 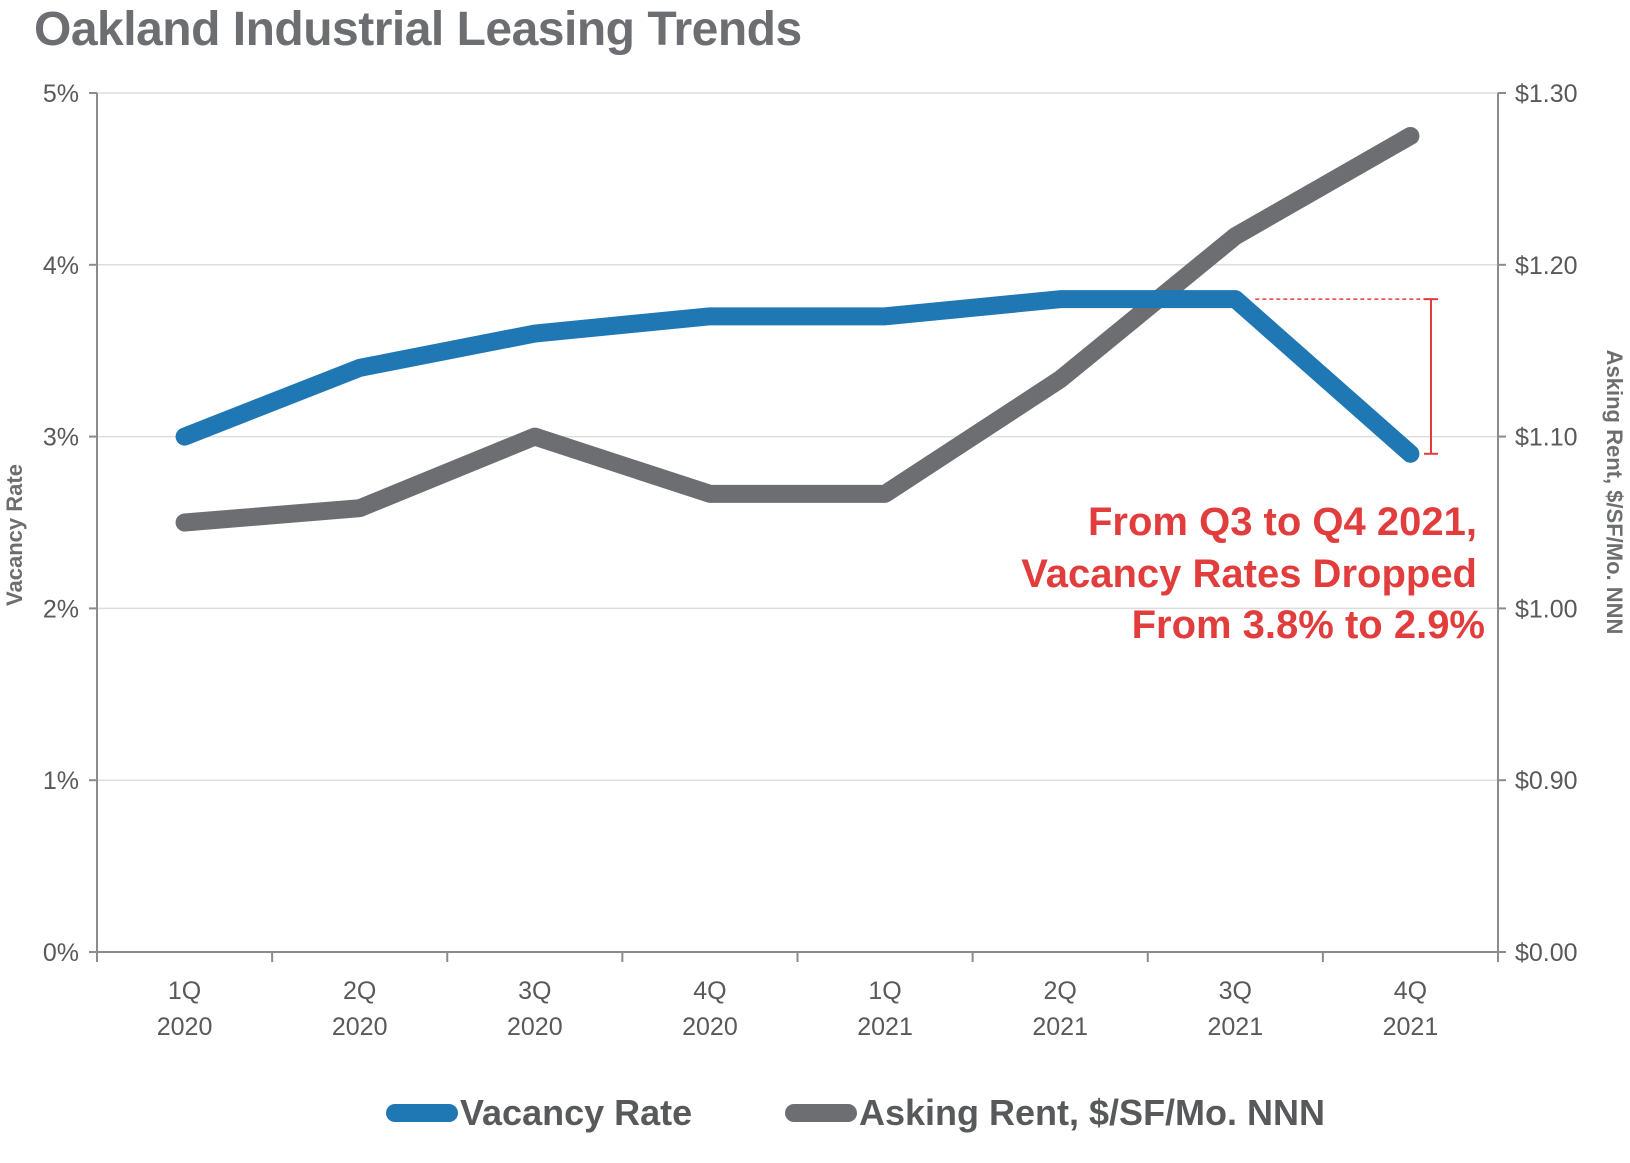 What do you see at coordinates (821, 1113) in the screenshot?
I see `legend-swatch-asking-rent` at bounding box center [821, 1113].